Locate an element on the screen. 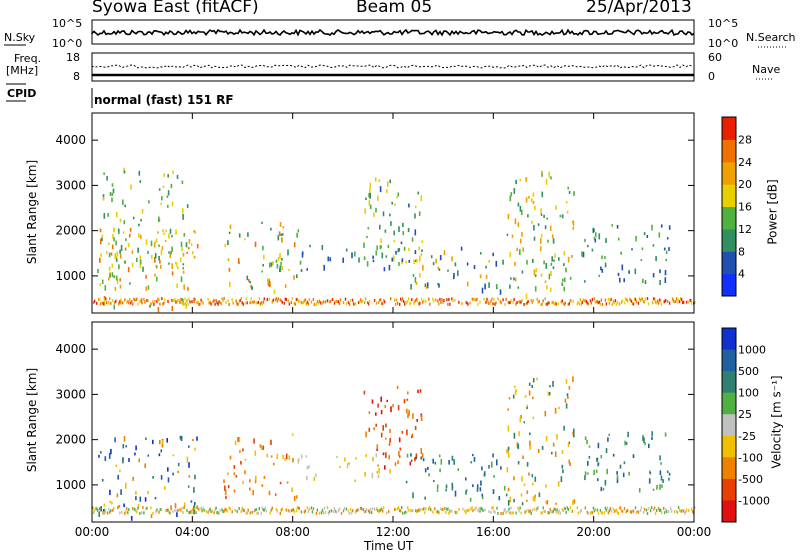 The image size is (800, 554). noise-right-top-tick: 10^5 is located at coordinates (723, 23).